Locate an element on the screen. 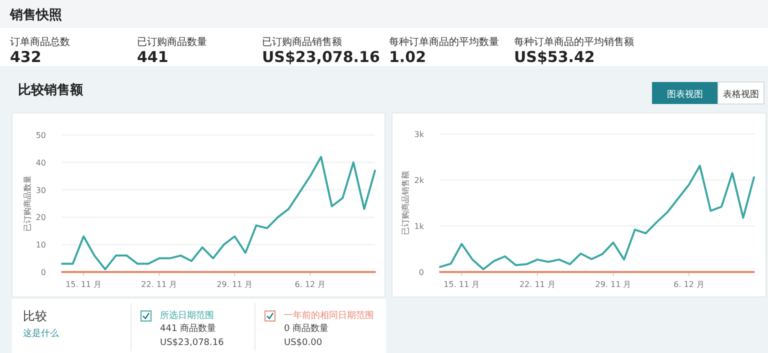 Image resolution: width=768 pixels, height=353 pixels. text: 1.02 is located at coordinates (407, 57).